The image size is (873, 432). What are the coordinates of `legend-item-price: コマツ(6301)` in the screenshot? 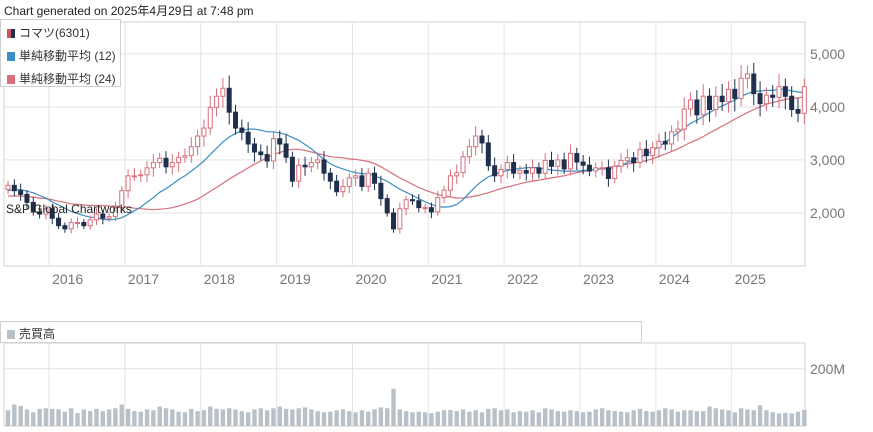 It's located at (48, 32).